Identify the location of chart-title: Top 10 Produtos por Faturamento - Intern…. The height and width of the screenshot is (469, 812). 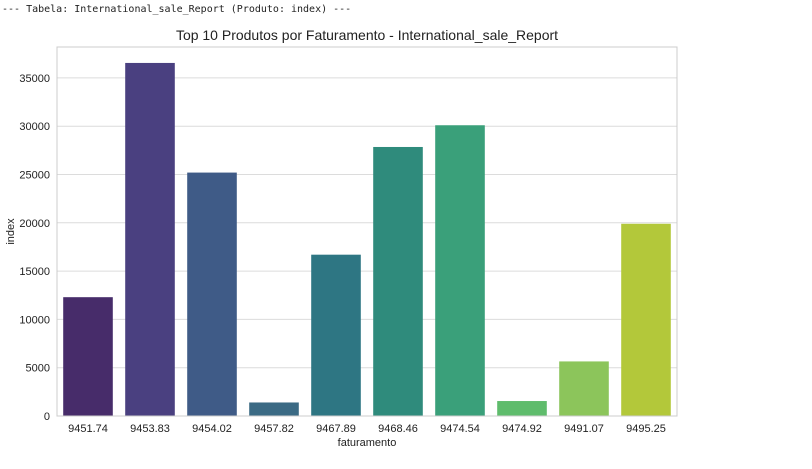
(367, 35).